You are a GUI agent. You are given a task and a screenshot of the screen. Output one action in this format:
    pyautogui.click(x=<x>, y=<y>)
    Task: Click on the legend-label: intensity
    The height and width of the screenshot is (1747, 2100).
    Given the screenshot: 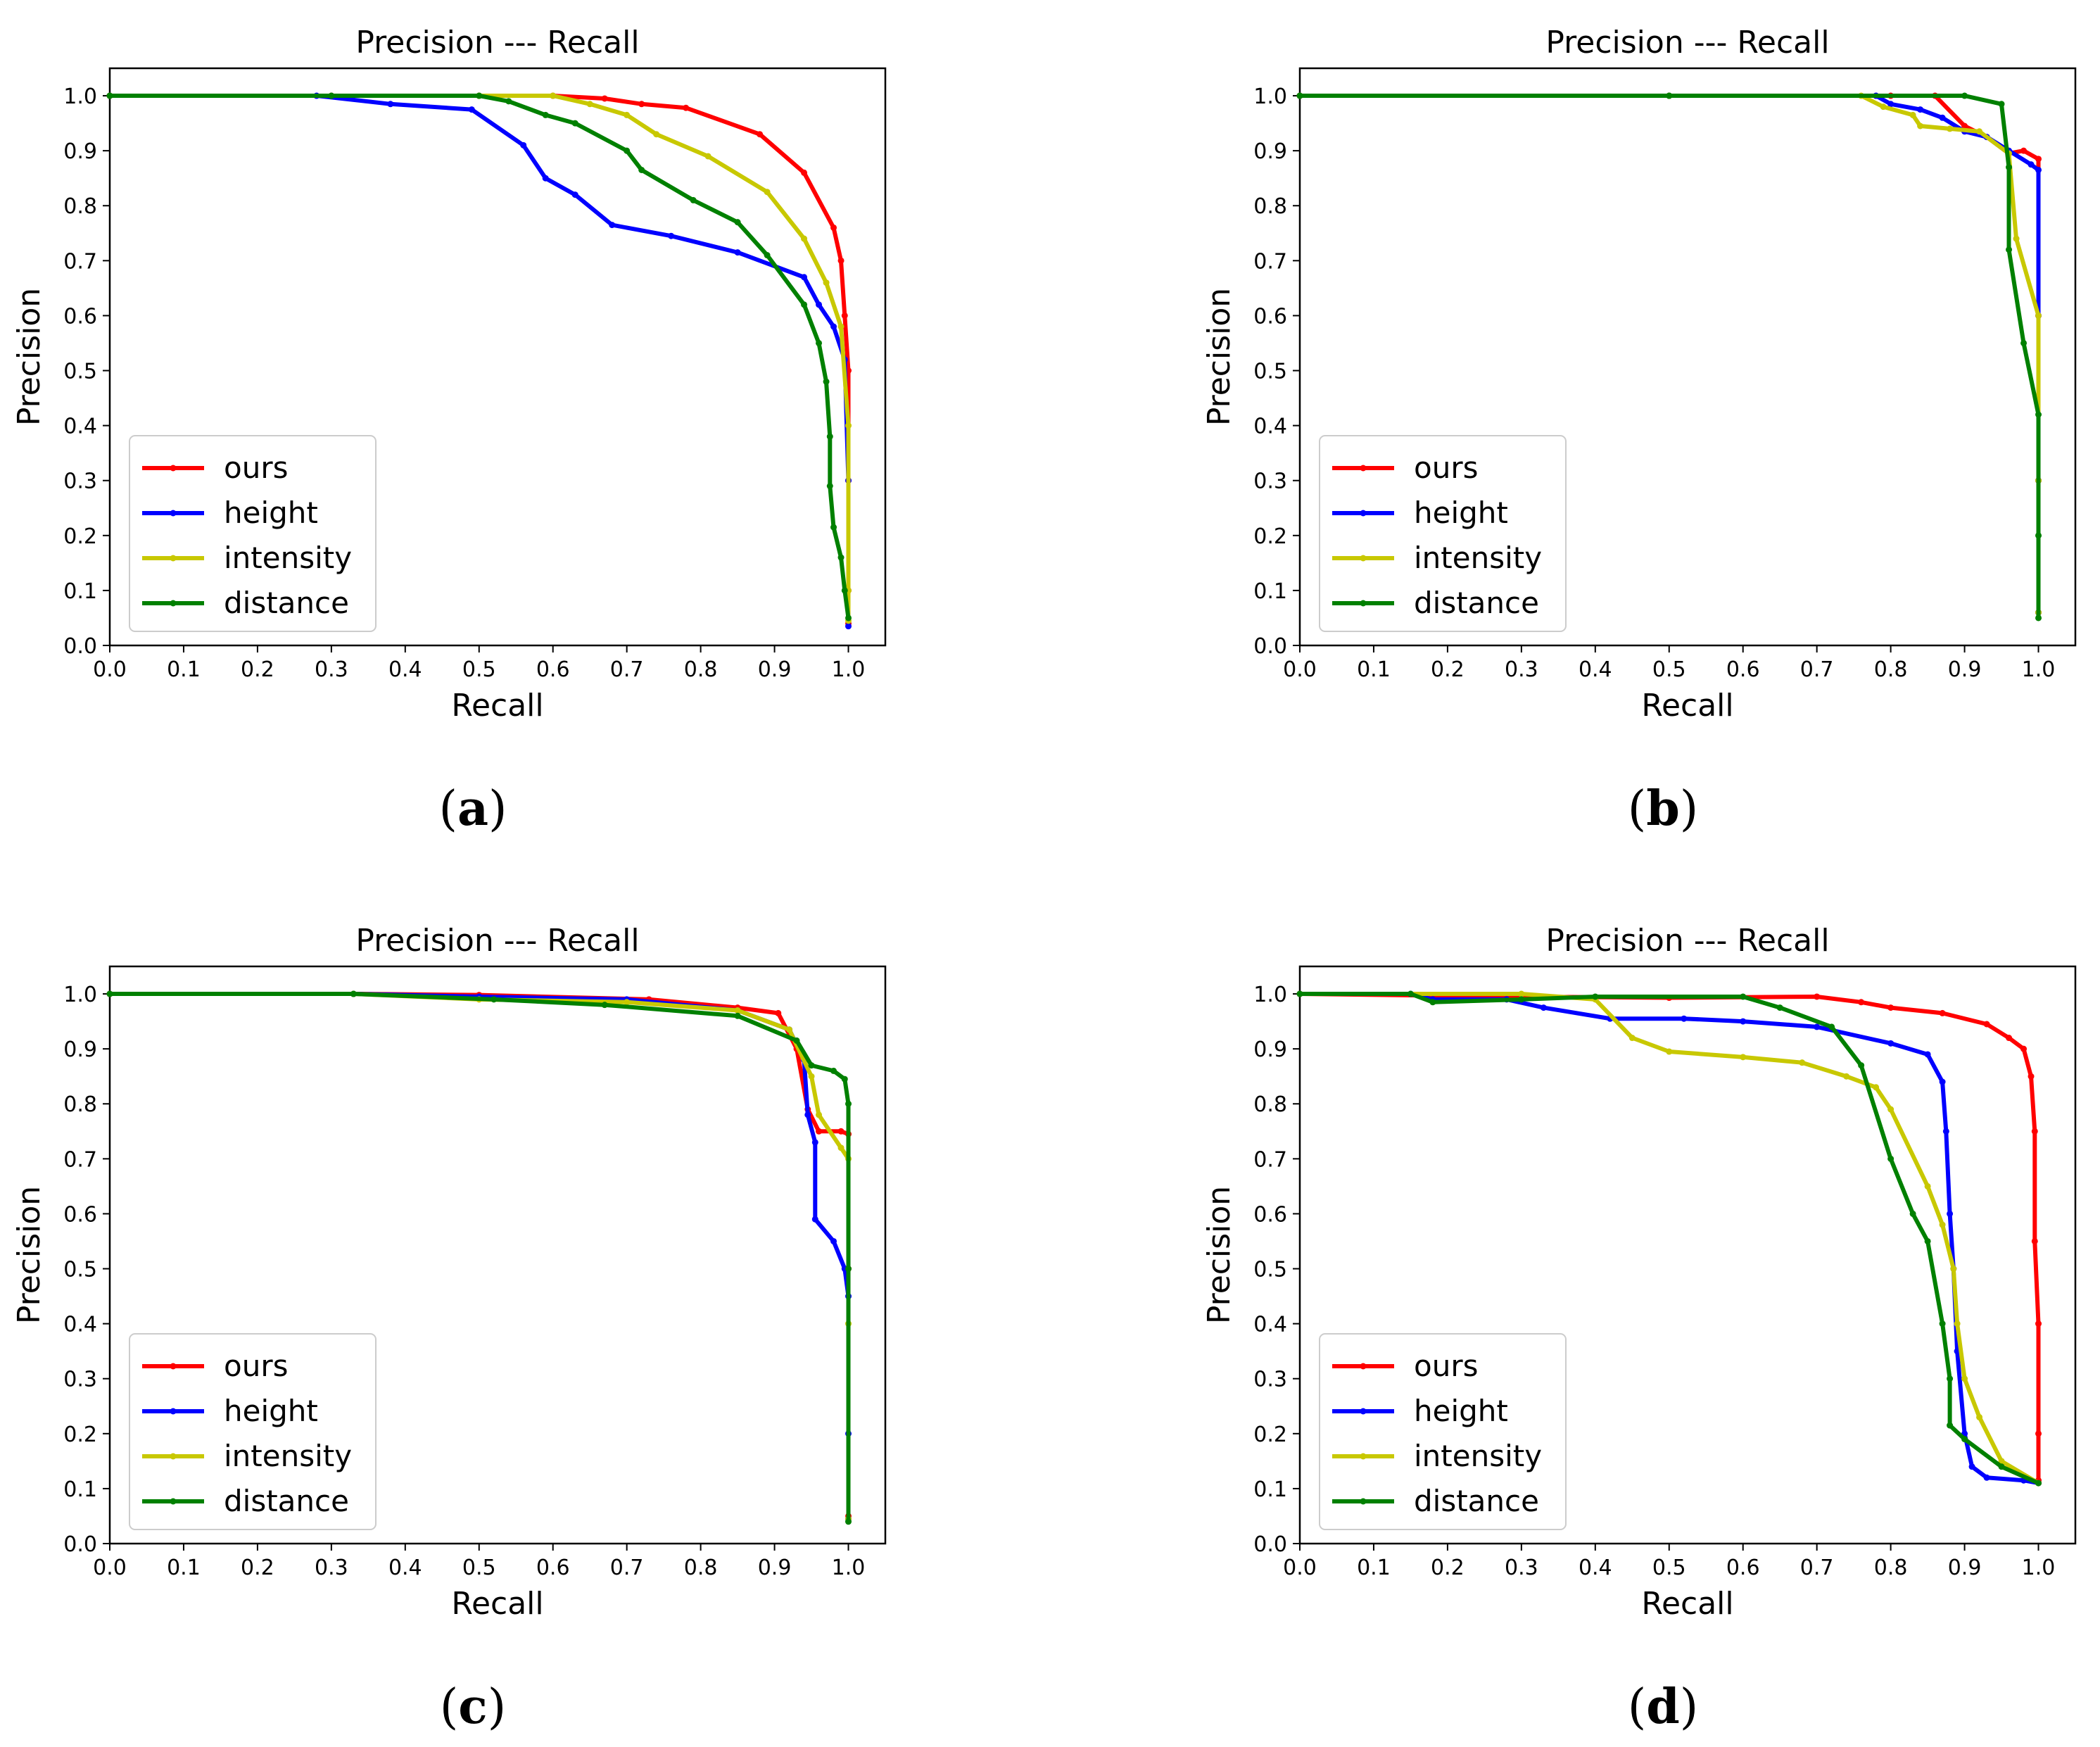 What is the action you would take?
    pyautogui.click(x=1478, y=558)
    